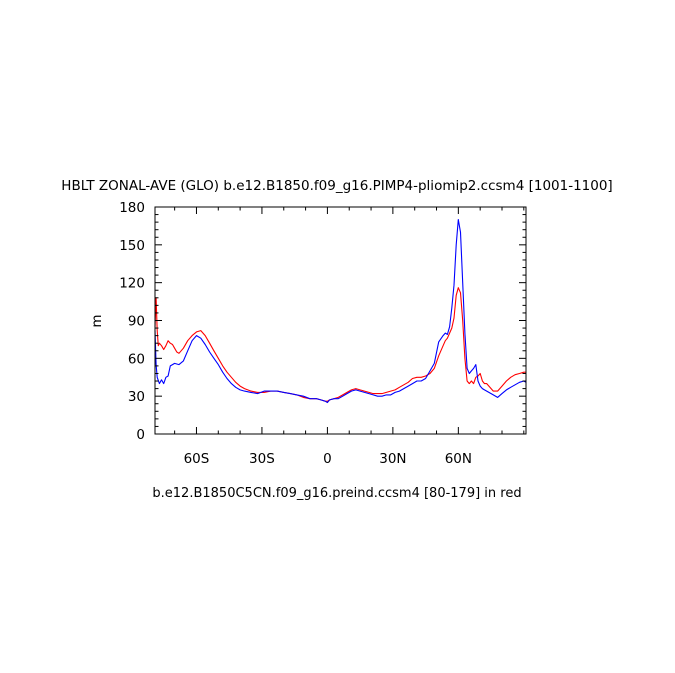 The height and width of the screenshot is (673, 675). Describe the element at coordinates (132, 246) in the screenshot. I see `y-tick-label: 150` at that location.